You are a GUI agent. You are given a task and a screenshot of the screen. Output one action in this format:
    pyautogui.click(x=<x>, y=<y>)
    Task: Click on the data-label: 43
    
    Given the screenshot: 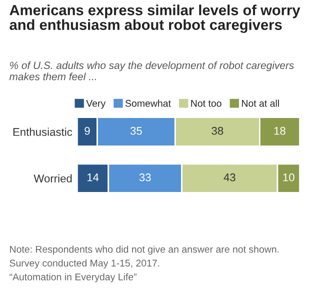 What is the action you would take?
    pyautogui.click(x=230, y=177)
    